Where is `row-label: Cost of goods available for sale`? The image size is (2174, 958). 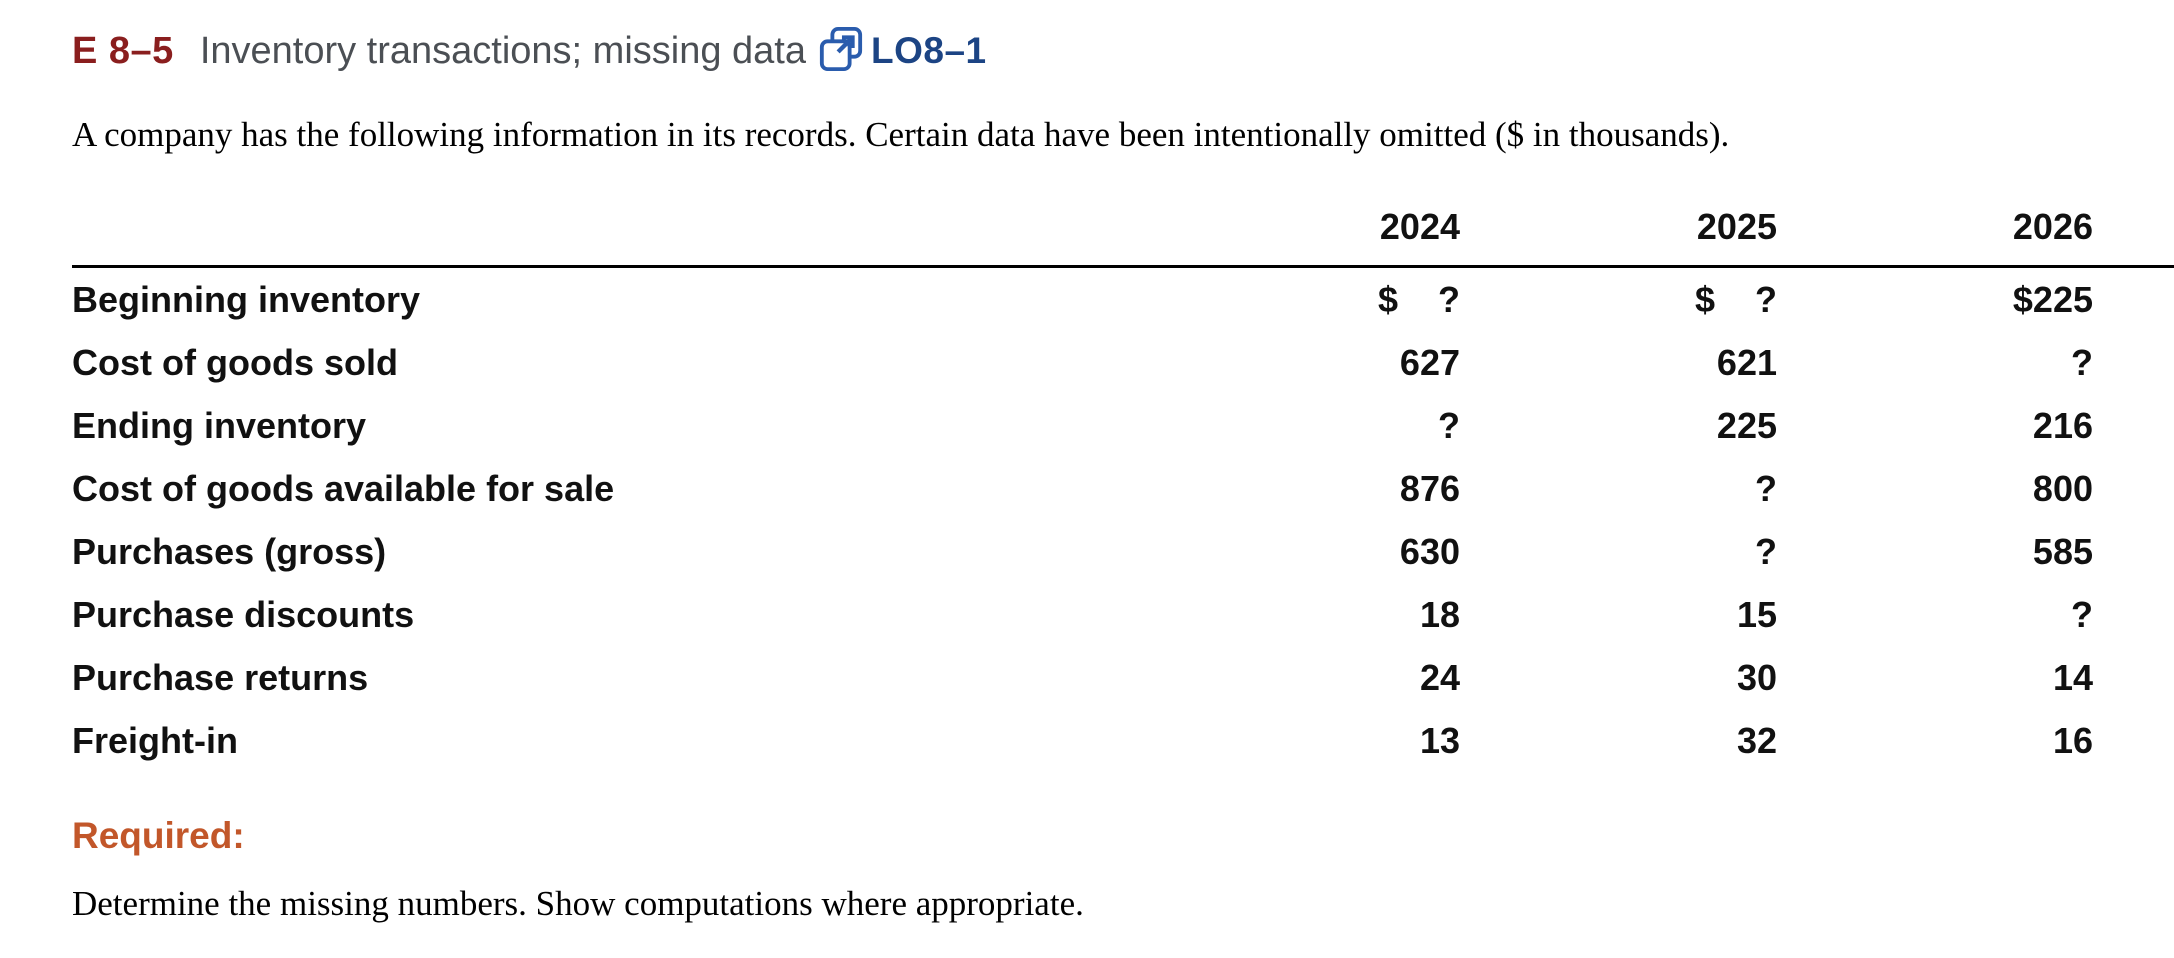 row-label: Cost of goods available for sale is located at coordinates (343, 488).